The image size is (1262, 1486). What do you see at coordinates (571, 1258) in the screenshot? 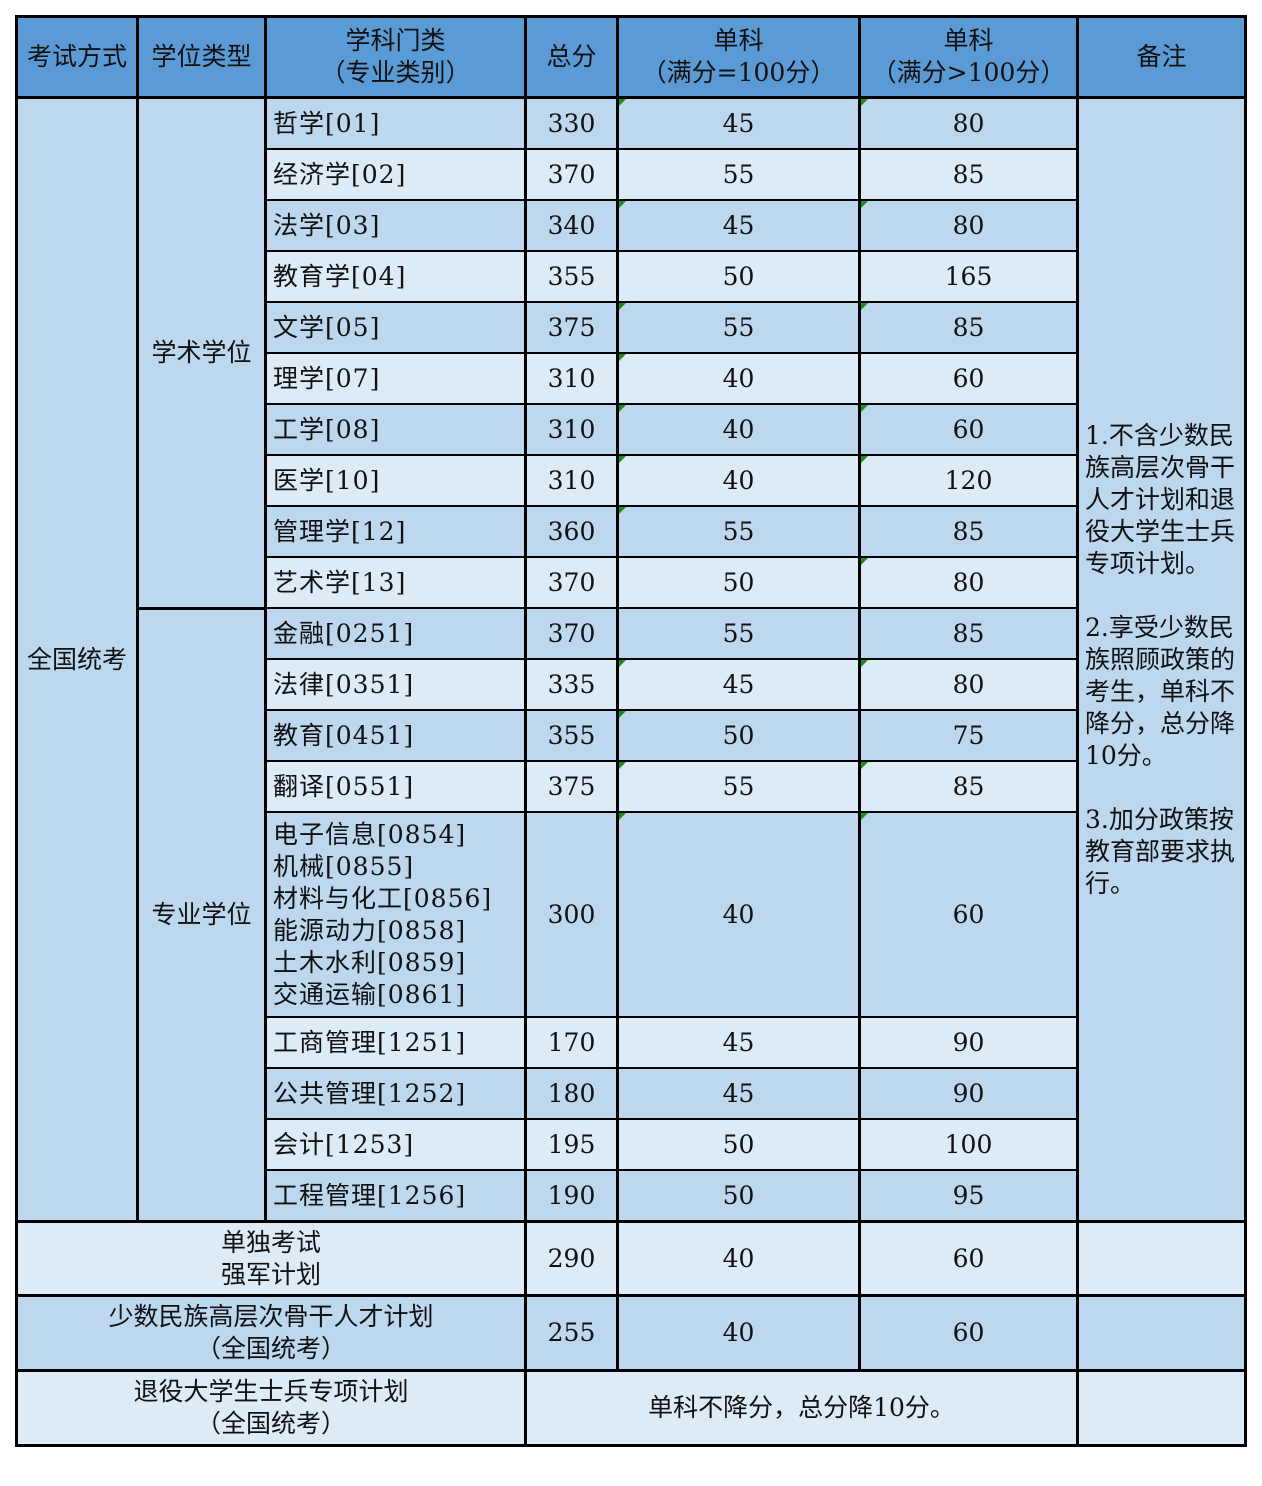
I see `total-score: 290` at bounding box center [571, 1258].